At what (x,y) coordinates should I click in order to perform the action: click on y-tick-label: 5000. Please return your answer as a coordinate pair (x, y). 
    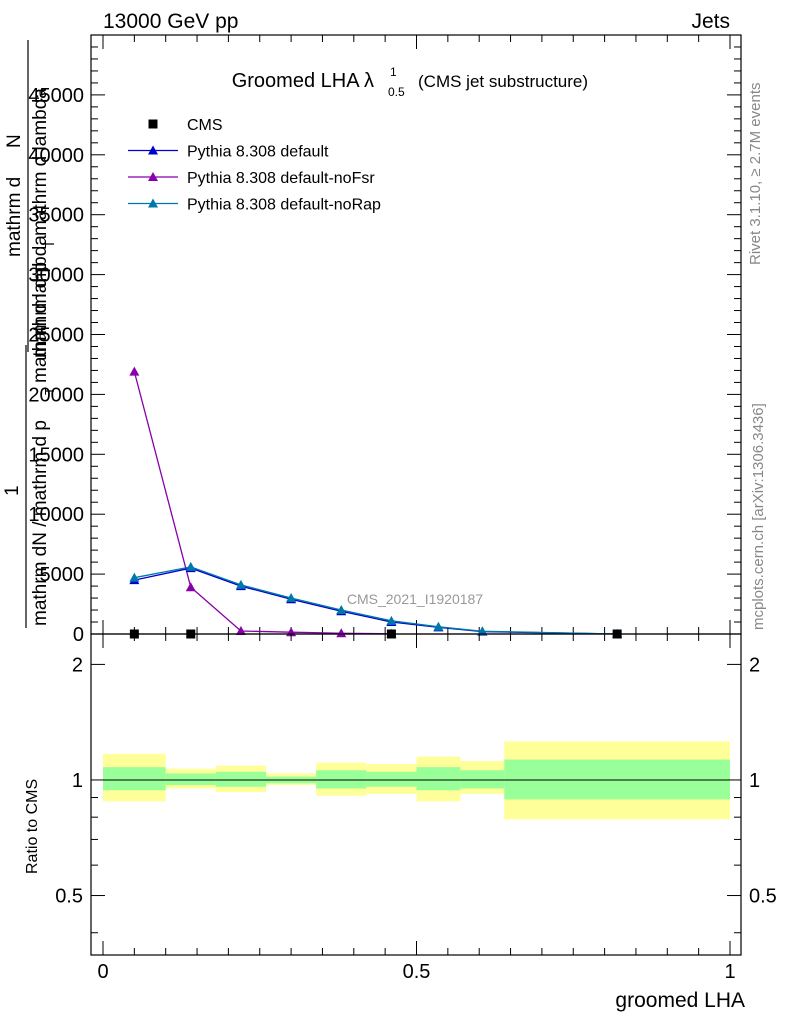
    Looking at the image, I should click on (62, 575).